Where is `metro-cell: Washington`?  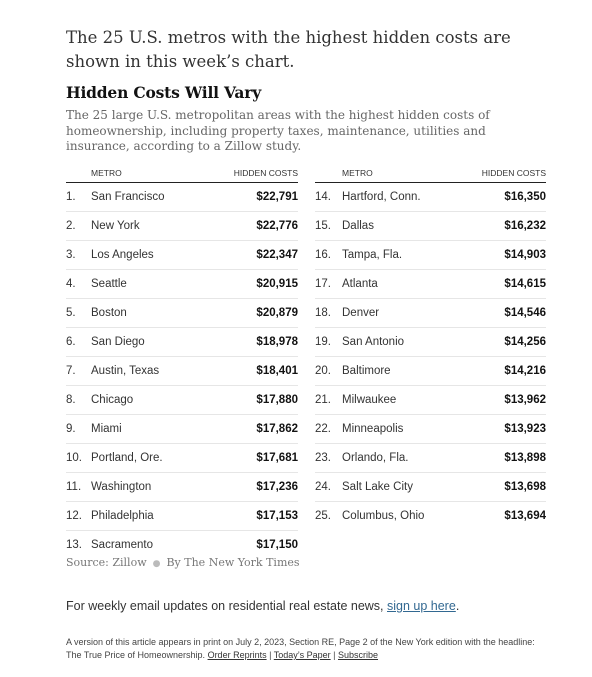 metro-cell: Washington is located at coordinates (121, 487).